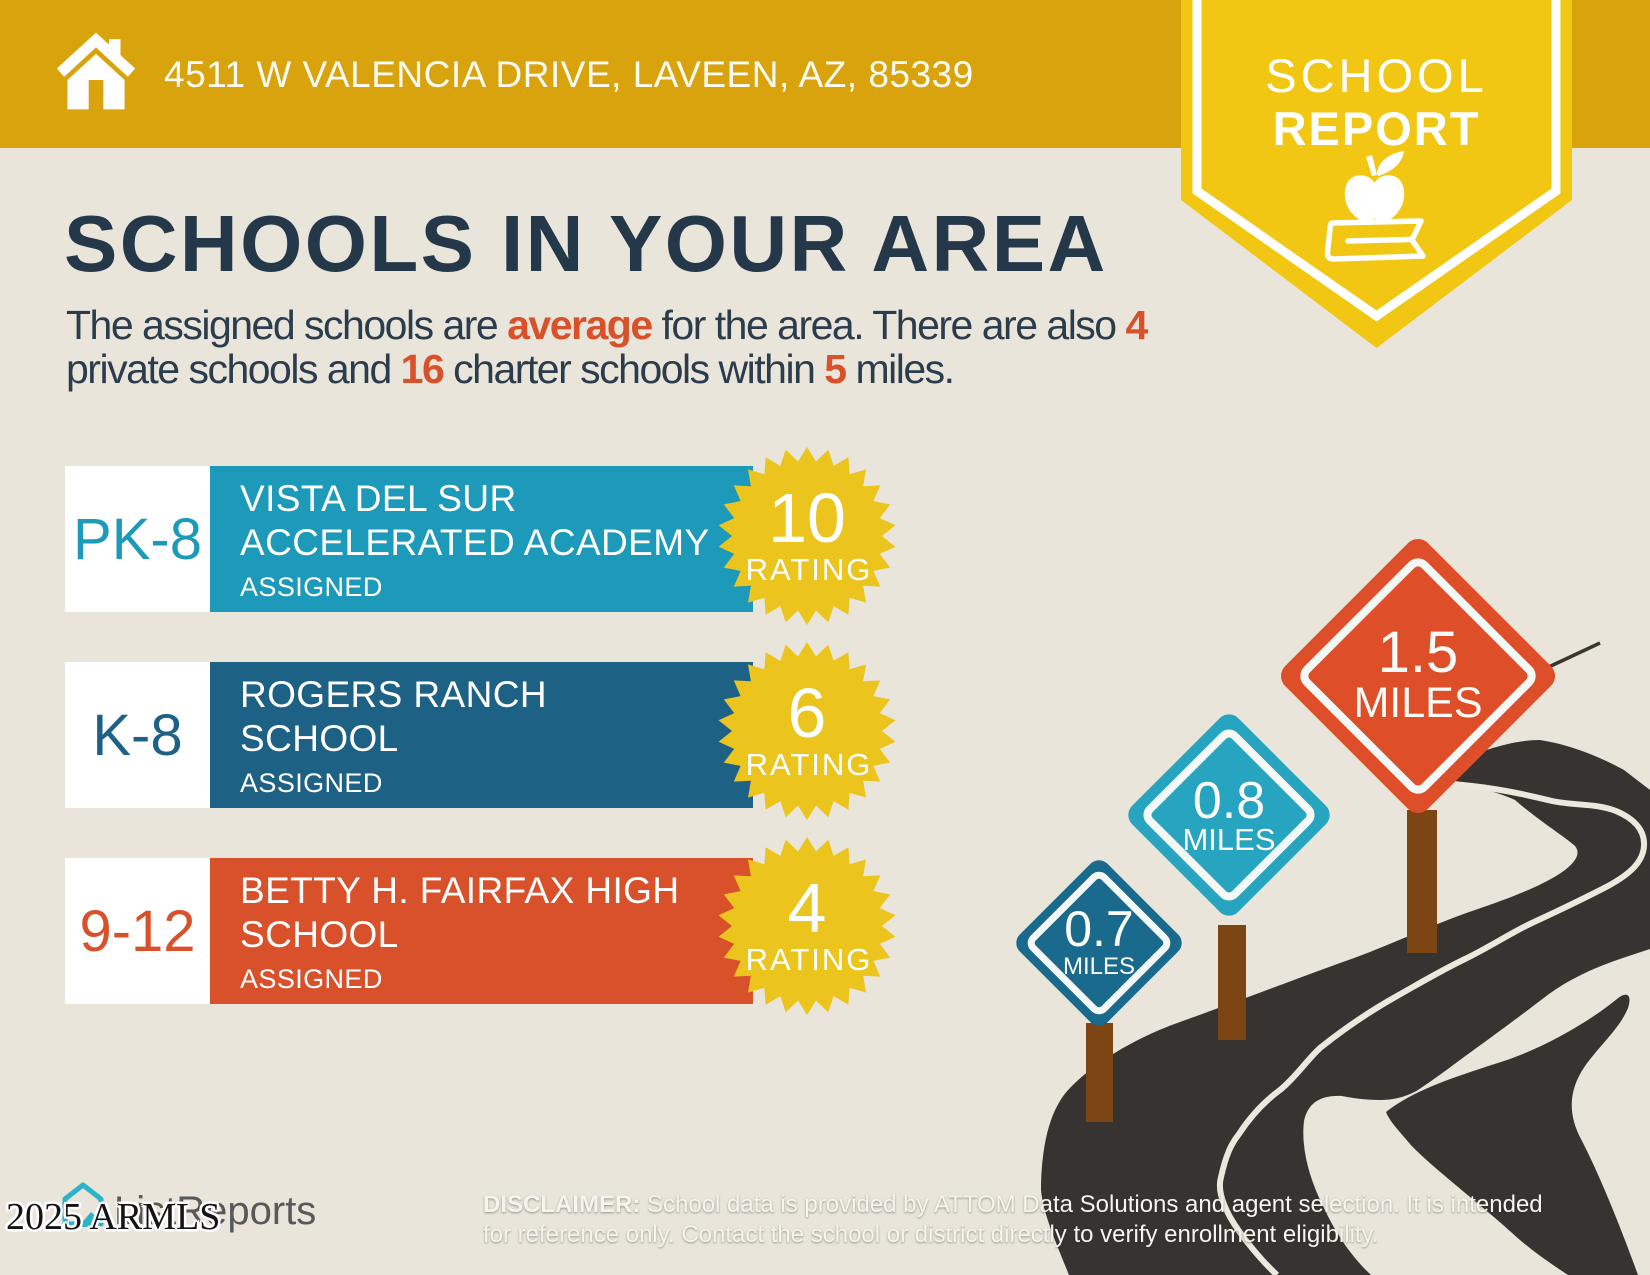 The image size is (1650, 1275). What do you see at coordinates (807, 908) in the screenshot?
I see `svg-text: 4` at bounding box center [807, 908].